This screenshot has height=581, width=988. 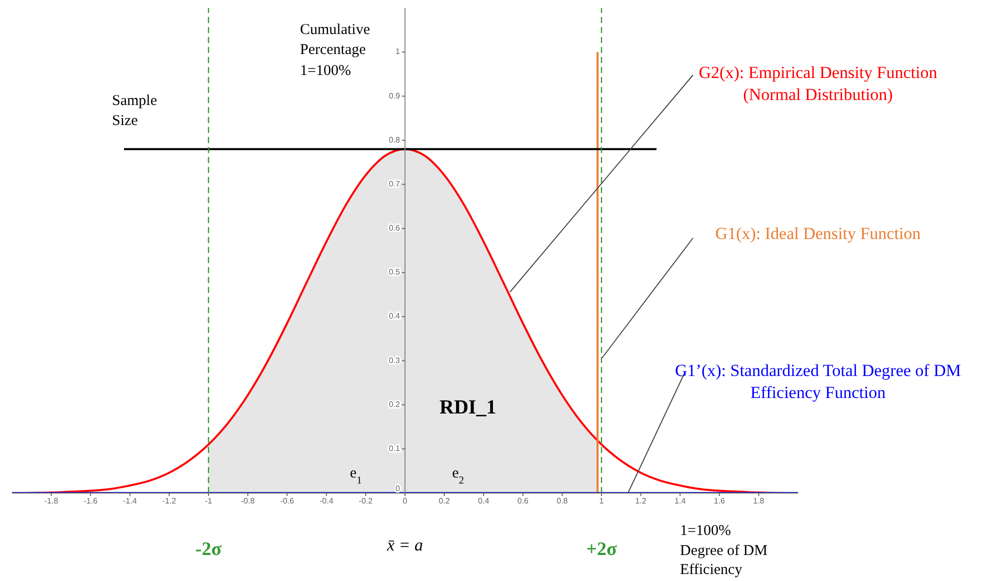 I want to click on x-tick-label: 0, so click(x=405, y=501).